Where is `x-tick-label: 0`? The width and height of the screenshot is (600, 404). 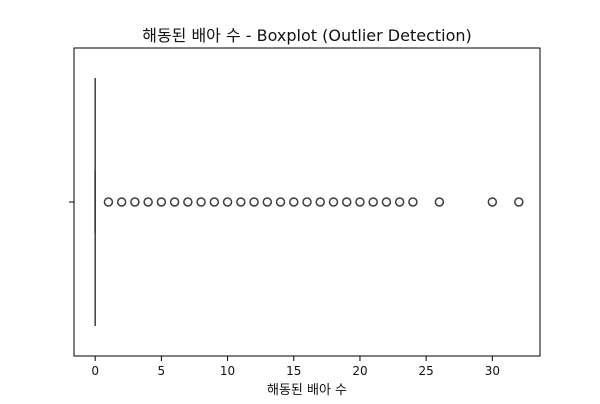
x-tick-label: 0 is located at coordinates (95, 371).